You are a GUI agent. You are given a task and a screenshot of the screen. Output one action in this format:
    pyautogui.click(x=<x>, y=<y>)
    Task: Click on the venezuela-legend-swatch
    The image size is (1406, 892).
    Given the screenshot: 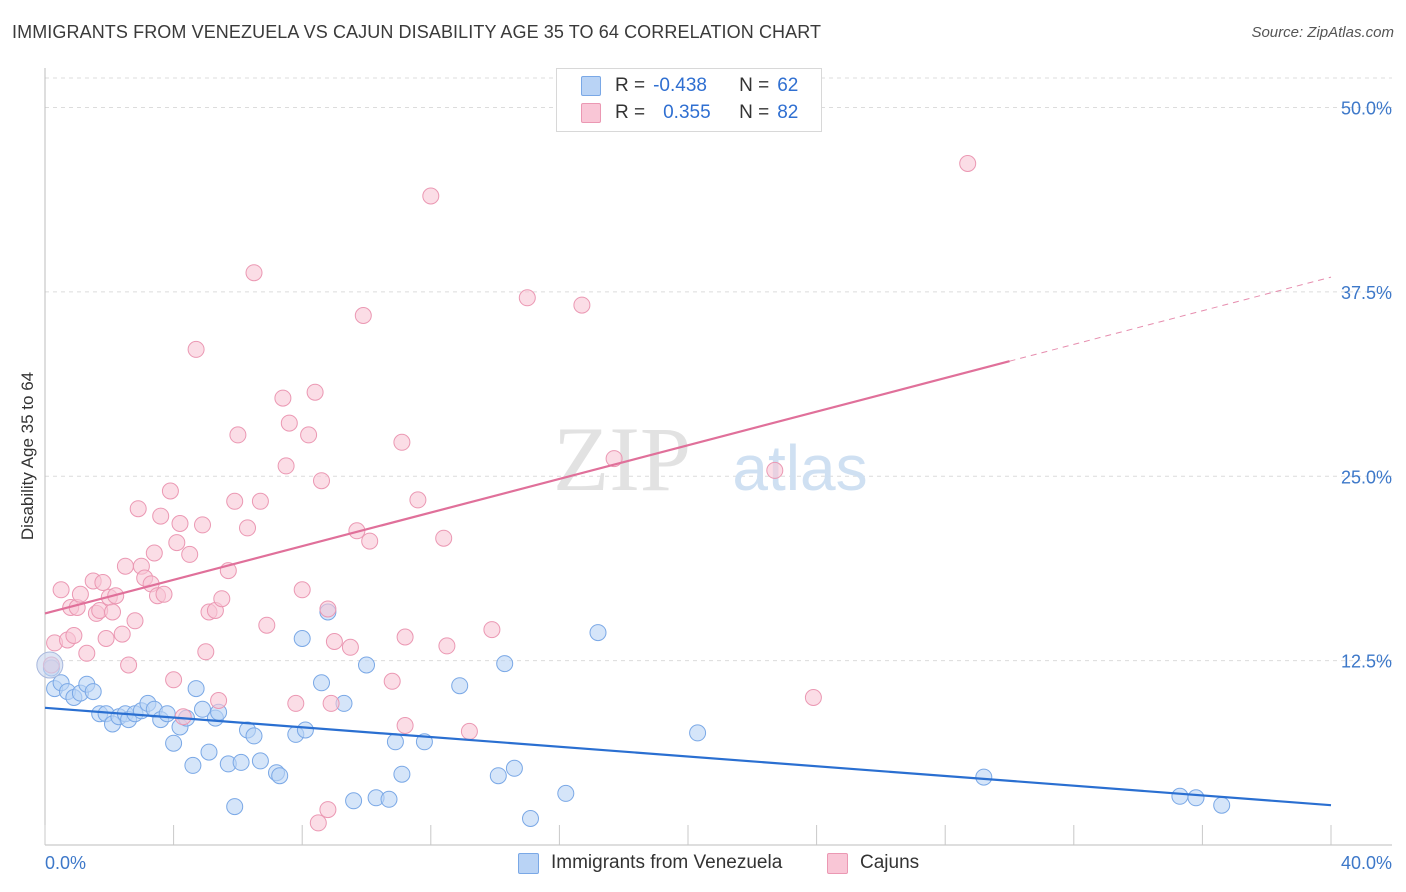 What is the action you would take?
    pyautogui.click(x=528, y=863)
    